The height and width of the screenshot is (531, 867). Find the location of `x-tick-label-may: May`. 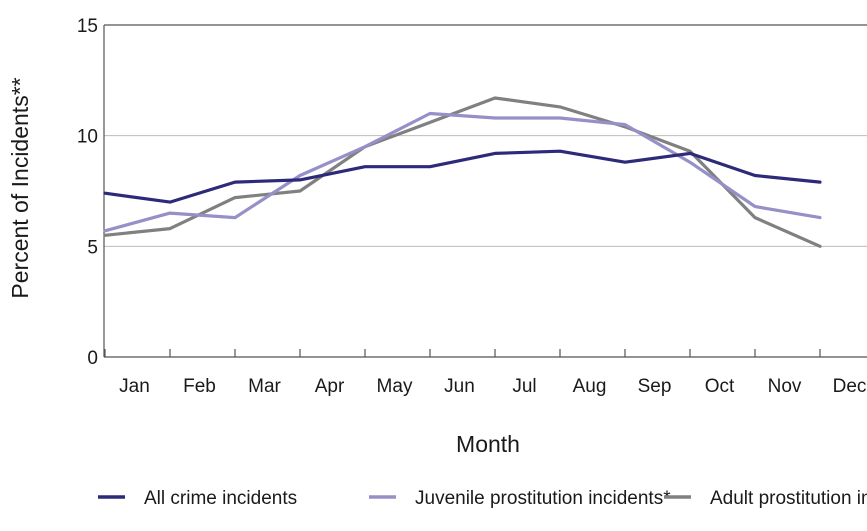

x-tick-label-may: May is located at coordinates (395, 386).